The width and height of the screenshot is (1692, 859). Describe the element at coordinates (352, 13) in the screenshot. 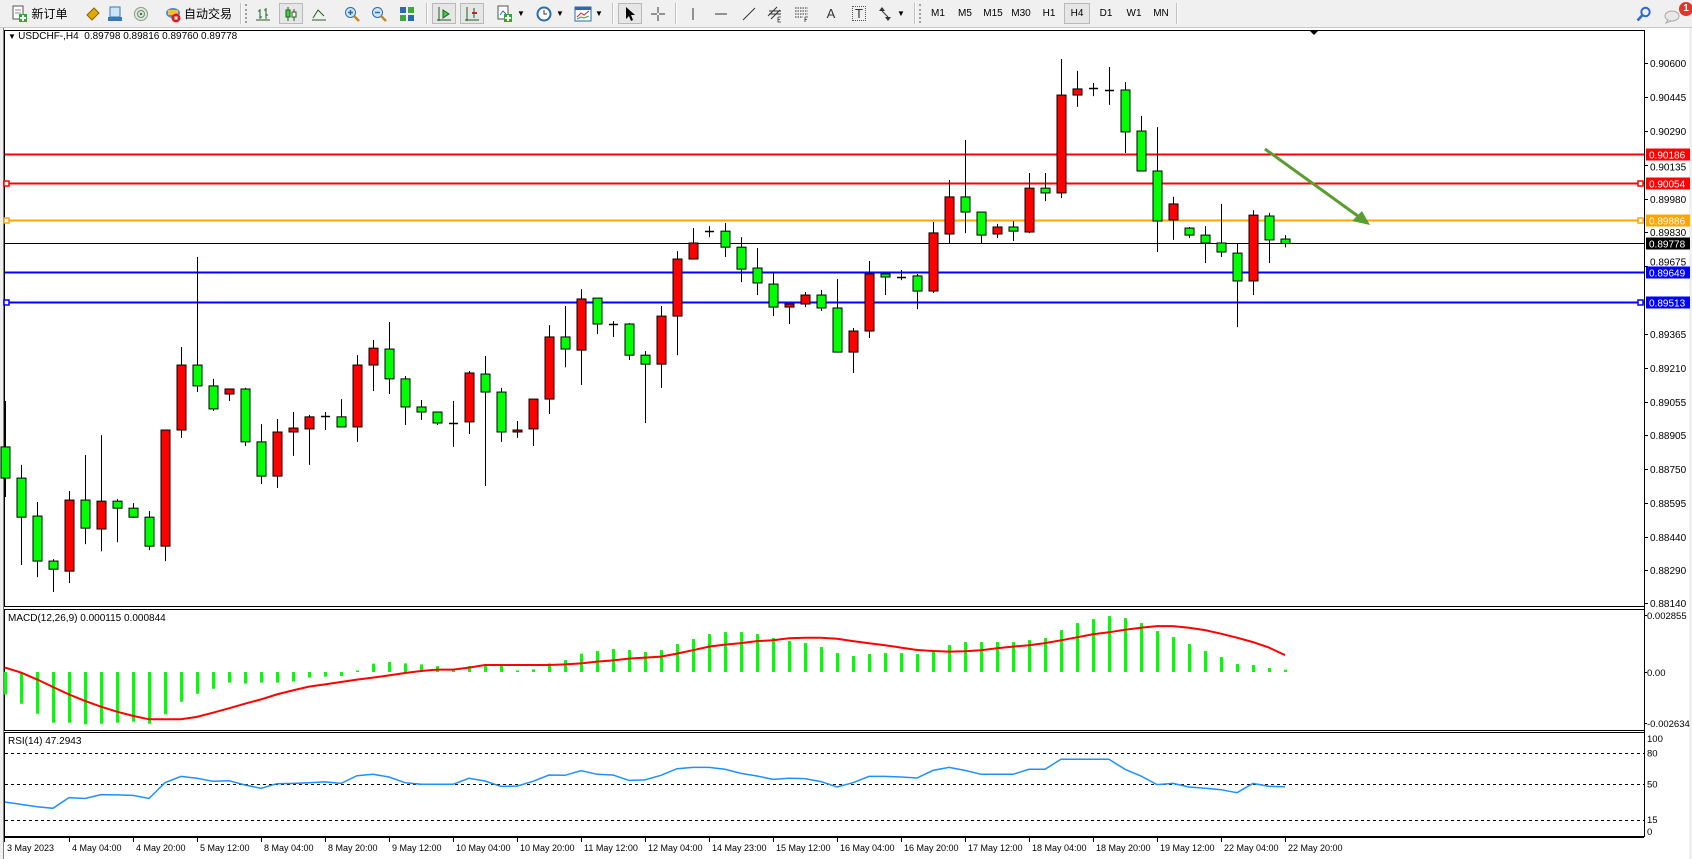

I see `zoom-in-button` at that location.